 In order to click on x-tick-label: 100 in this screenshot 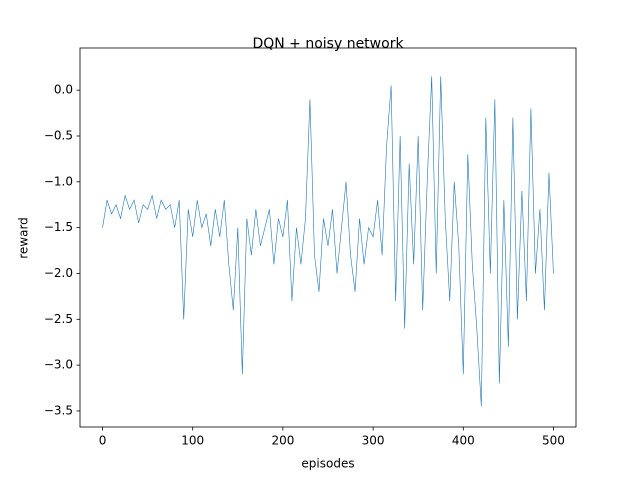, I will do `click(192, 441)`.